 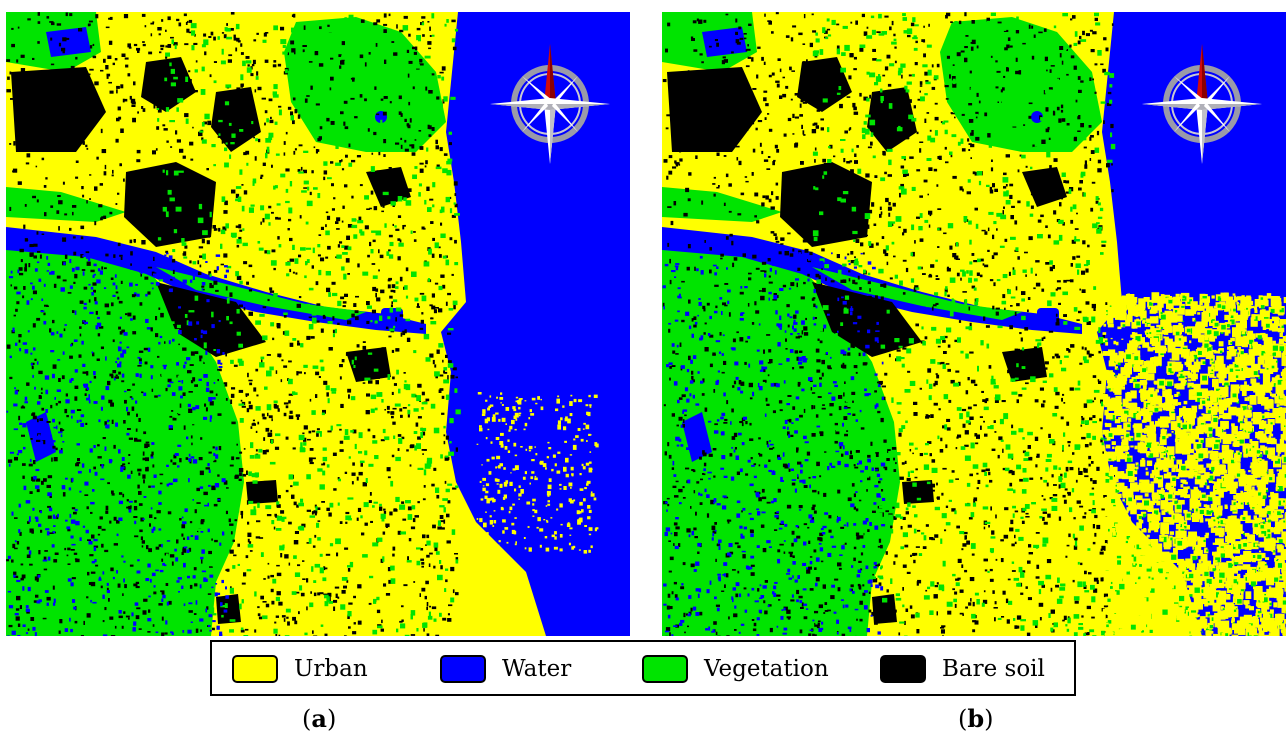 What do you see at coordinates (766, 669) in the screenshot?
I see `legend-label: Vegetation` at bounding box center [766, 669].